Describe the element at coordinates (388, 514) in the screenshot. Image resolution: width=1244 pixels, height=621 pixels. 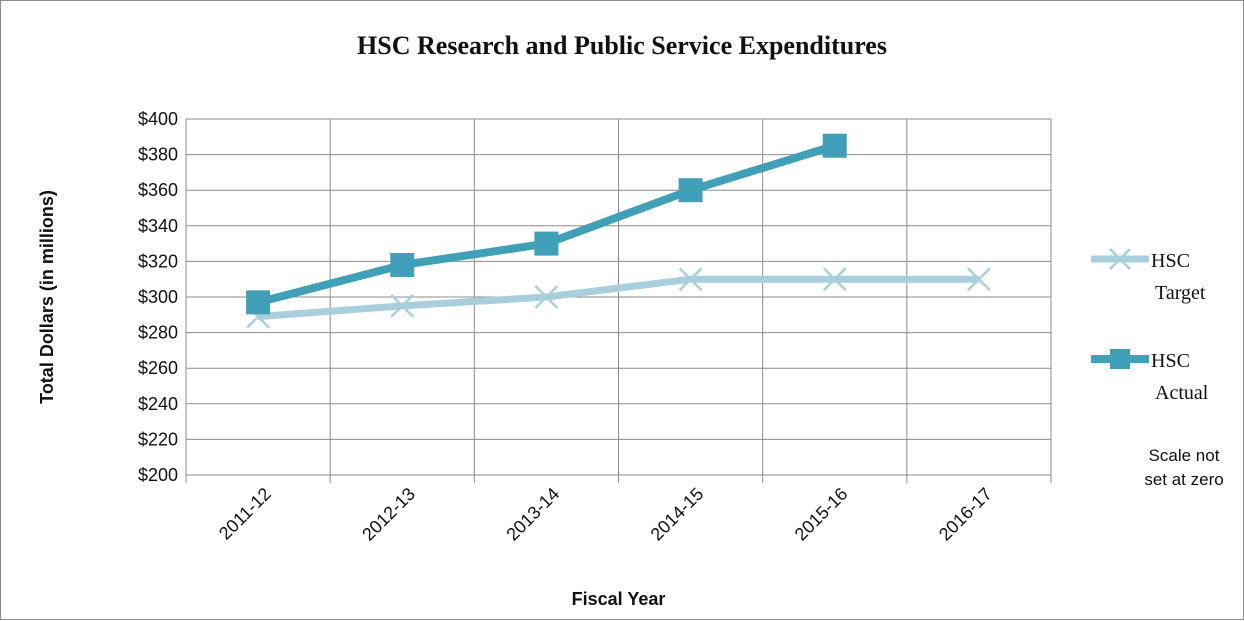
I see `x-tick-label: 2012-13` at that location.